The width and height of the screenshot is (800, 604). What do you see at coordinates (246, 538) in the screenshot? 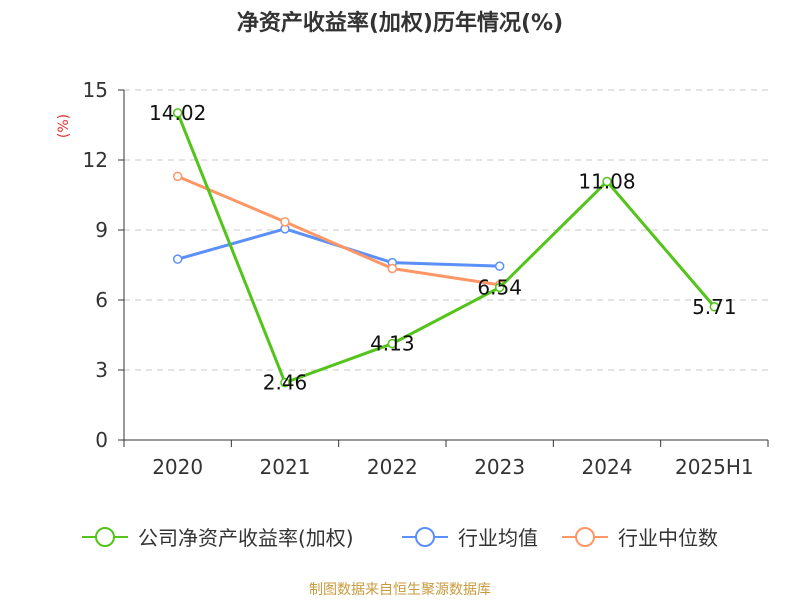
I see `legend-label: 公司净资产收益率(加权)` at bounding box center [246, 538].